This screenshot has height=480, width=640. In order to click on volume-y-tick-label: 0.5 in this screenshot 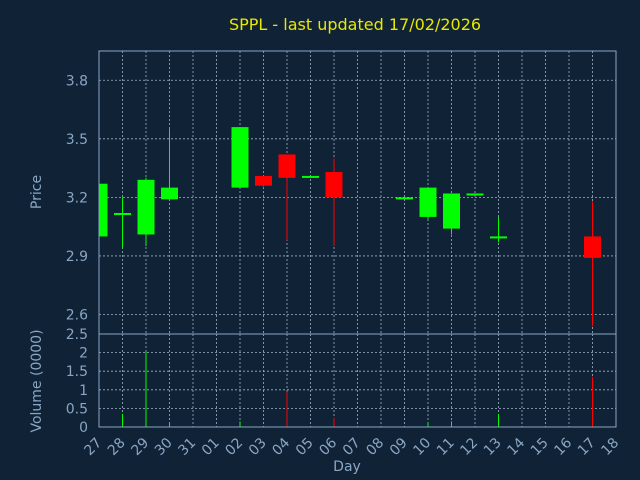, I will do `click(77, 409)`.